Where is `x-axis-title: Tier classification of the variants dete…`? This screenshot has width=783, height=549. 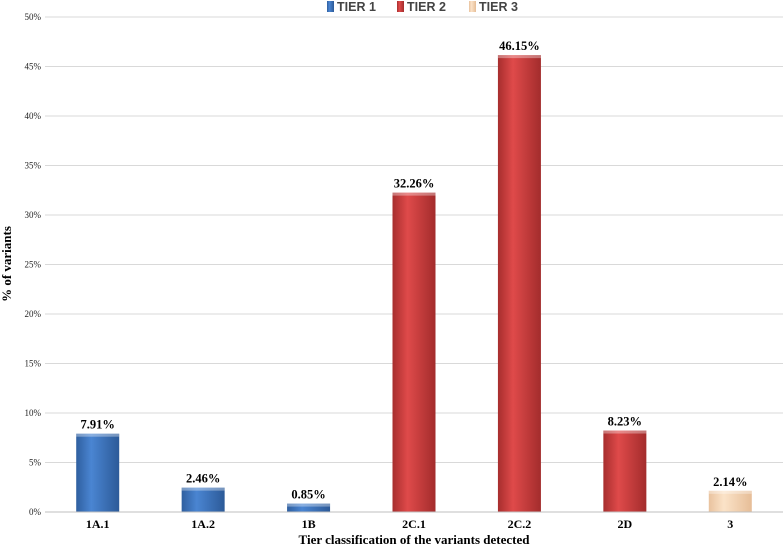 x-axis-title: Tier classification of the variants dete… is located at coordinates (415, 539).